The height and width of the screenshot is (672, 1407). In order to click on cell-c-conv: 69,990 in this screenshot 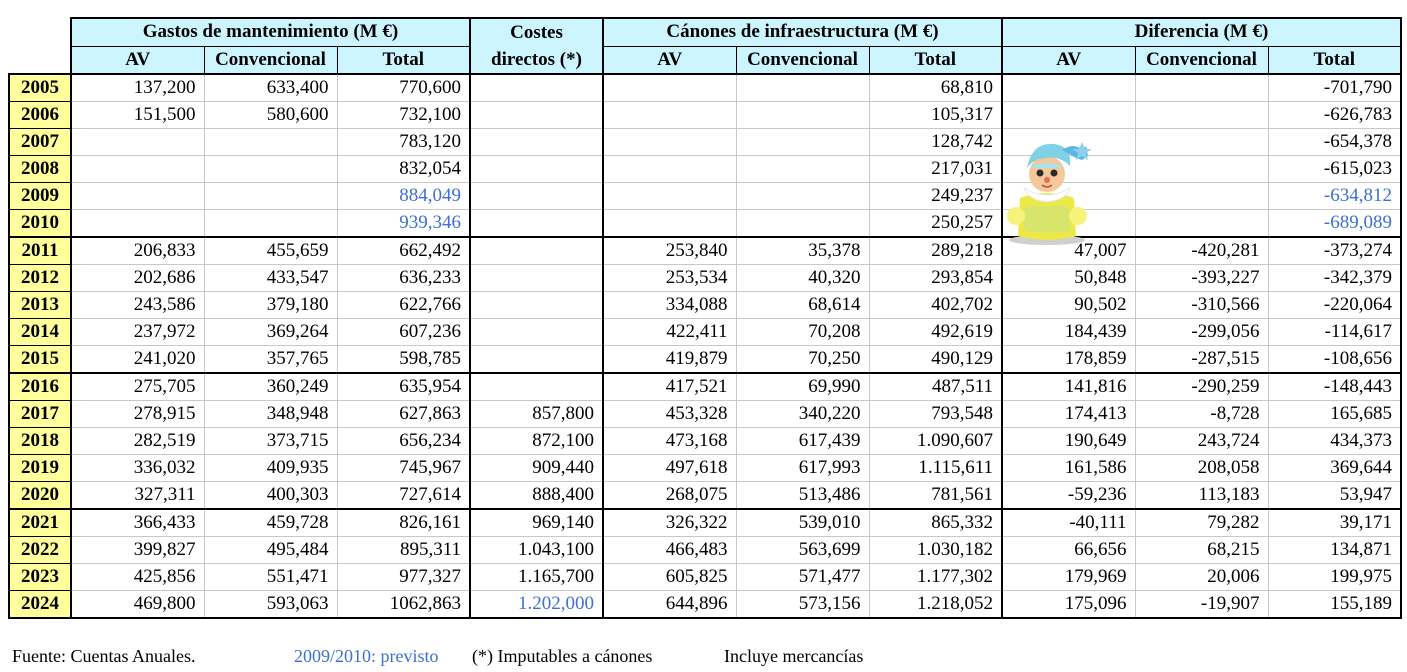, I will do `click(802, 386)`.